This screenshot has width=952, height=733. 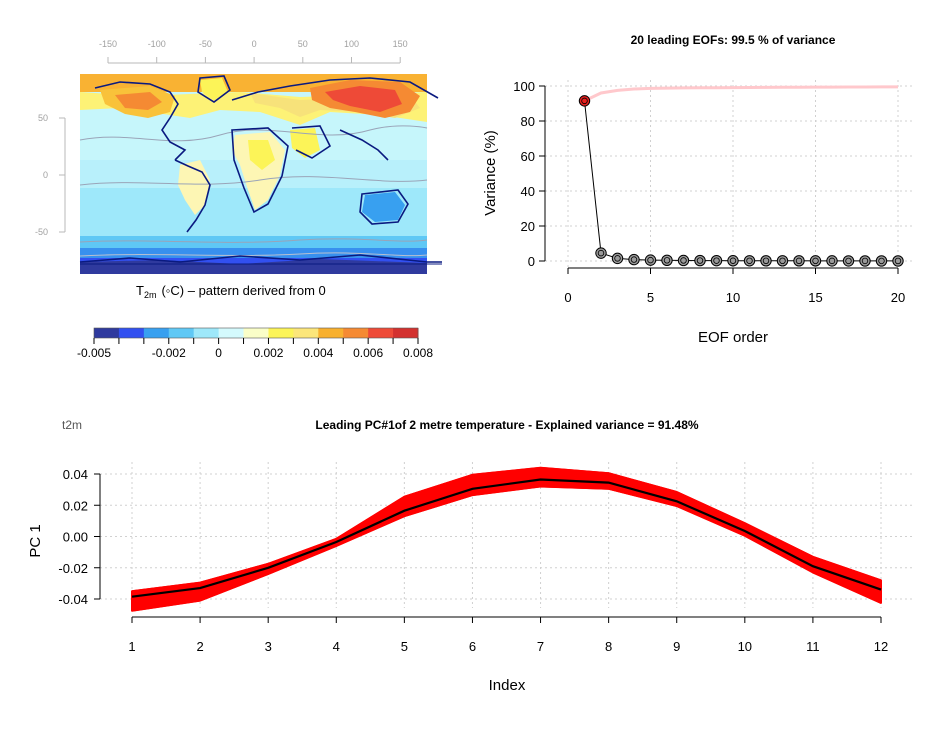 What do you see at coordinates (254, 44) in the screenshot?
I see `map-lon-tick-label: 0` at bounding box center [254, 44].